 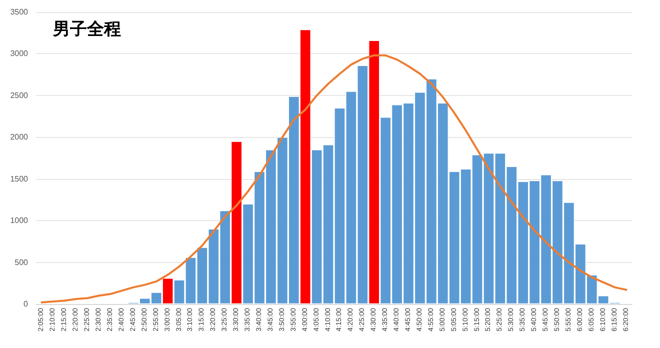 What do you see at coordinates (19, 12) in the screenshot?
I see `y-tick-label: 3500` at bounding box center [19, 12].